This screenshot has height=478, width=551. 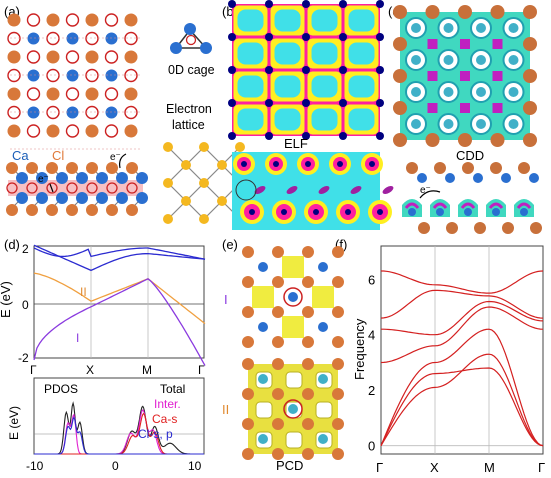 I want to click on cdd-map-bottom, so click(x=472, y=198).